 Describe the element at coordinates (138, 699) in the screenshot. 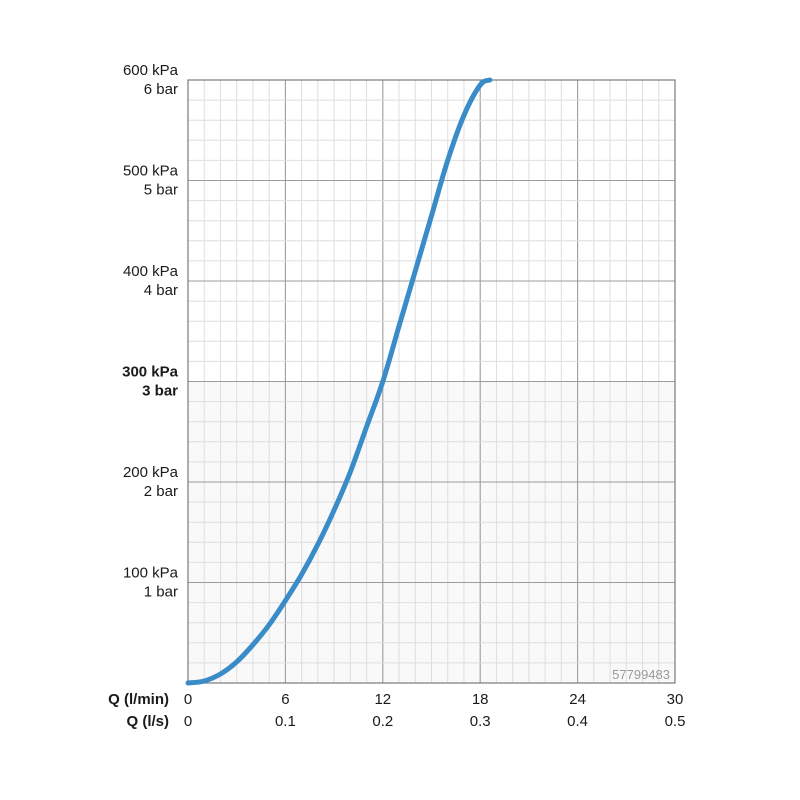

I see `x-axis-title: Q (l/min)` at that location.